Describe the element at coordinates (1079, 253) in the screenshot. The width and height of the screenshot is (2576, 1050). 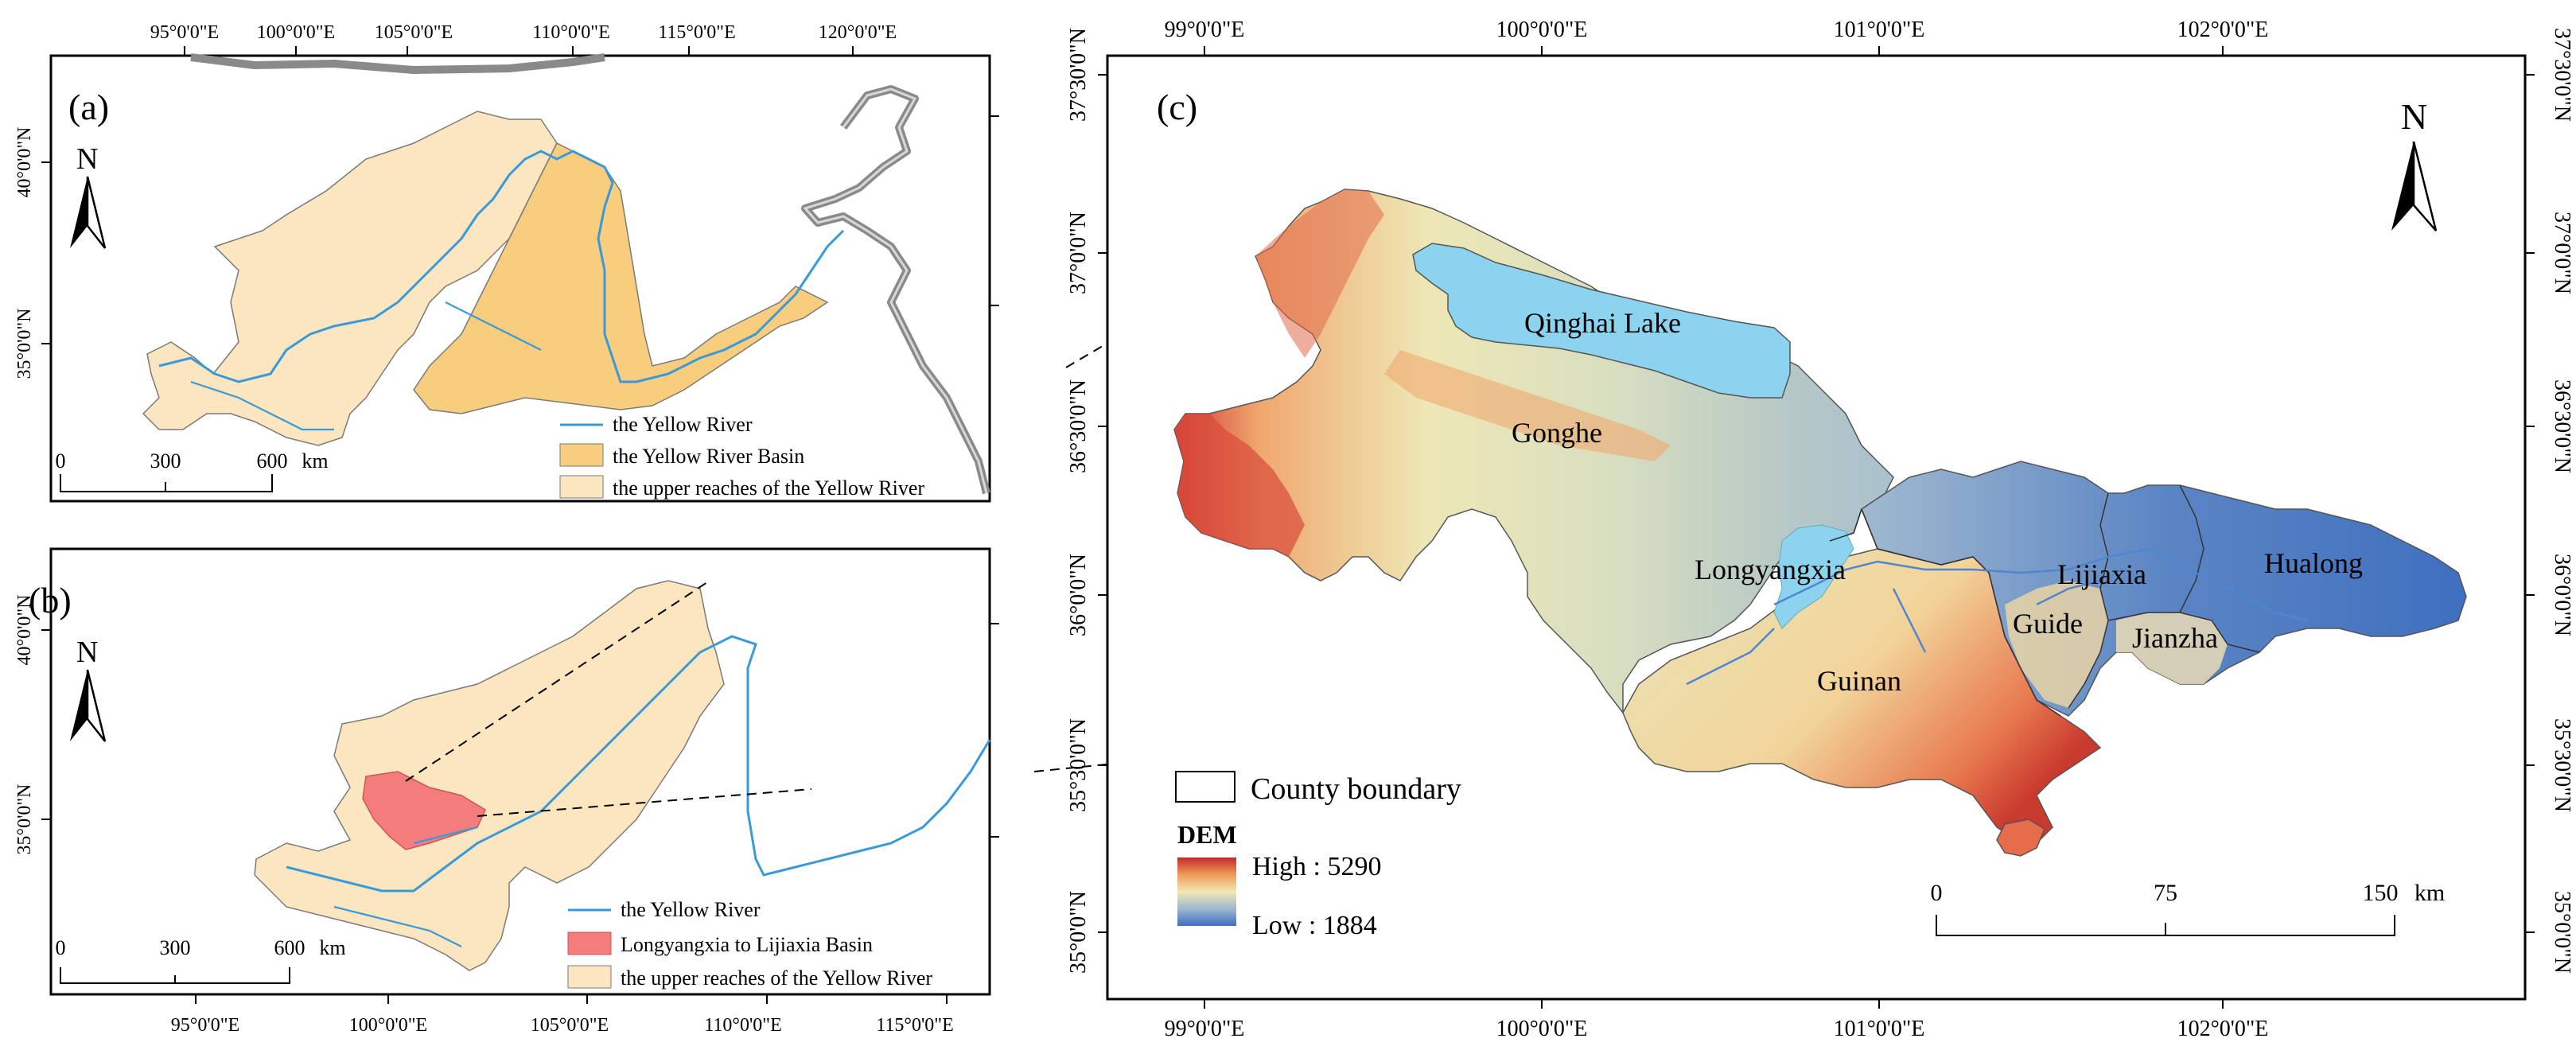
I see `lat-c-left-3700: 37°0'0"N` at that location.